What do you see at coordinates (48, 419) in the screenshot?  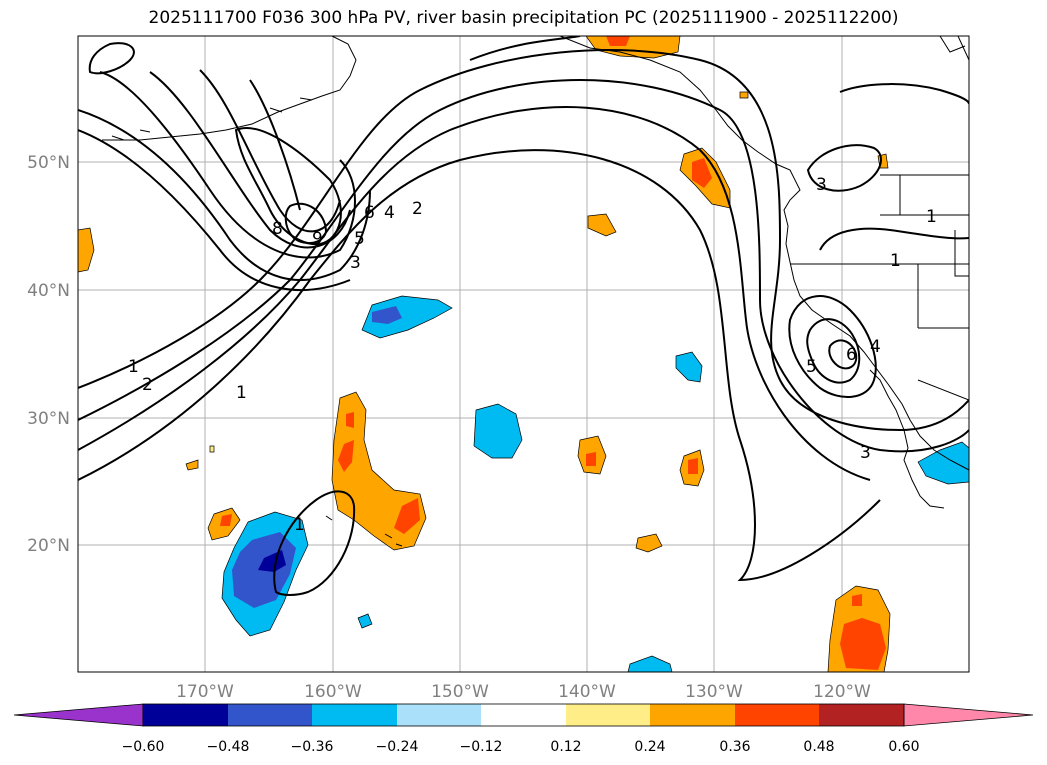 I see `lat-label-30n: 30°N` at bounding box center [48, 419].